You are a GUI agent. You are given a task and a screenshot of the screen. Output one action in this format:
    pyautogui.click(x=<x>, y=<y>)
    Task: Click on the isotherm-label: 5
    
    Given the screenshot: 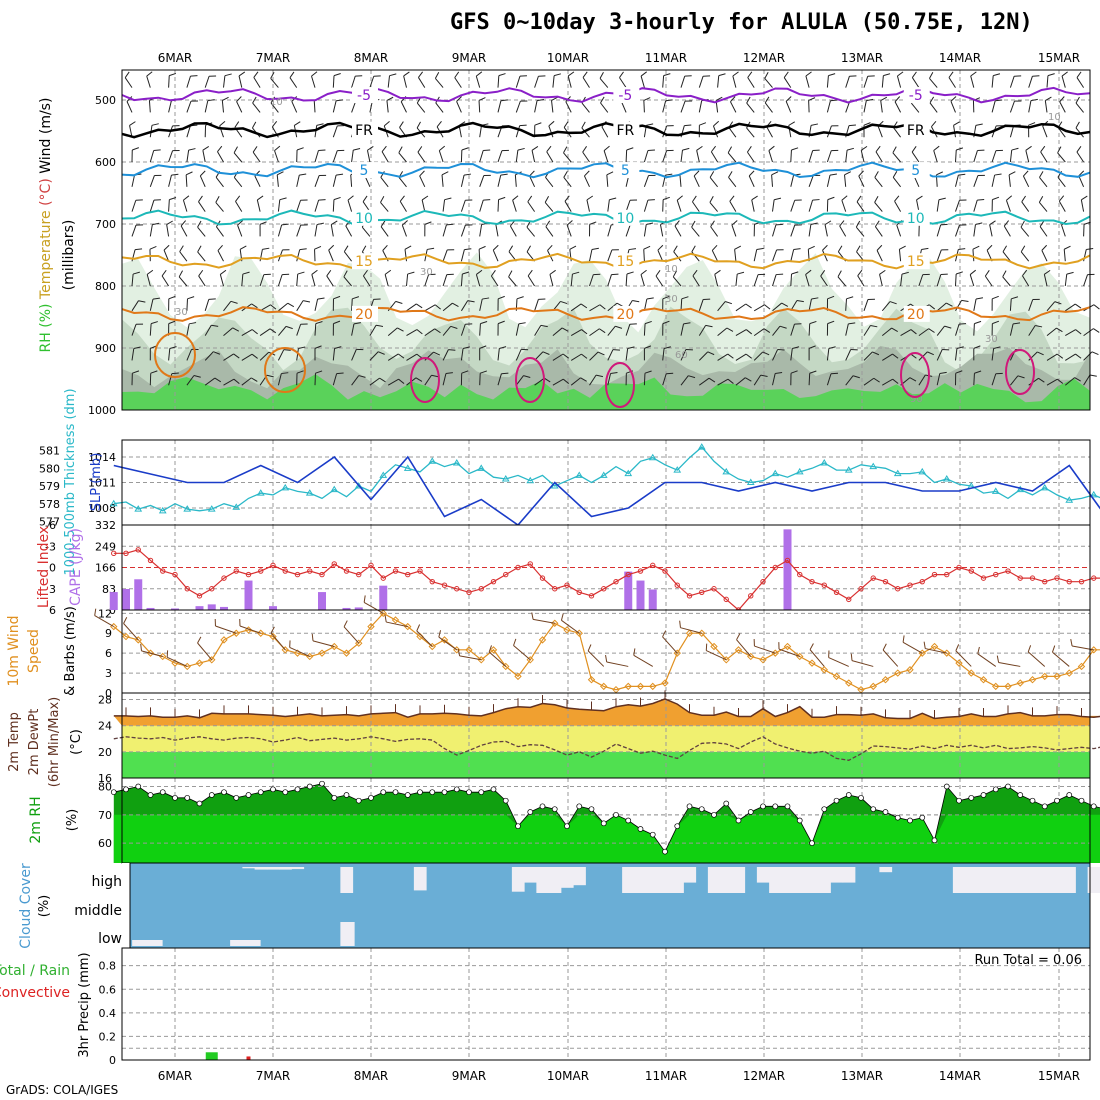 What is the action you would take?
    pyautogui.click(x=915, y=171)
    